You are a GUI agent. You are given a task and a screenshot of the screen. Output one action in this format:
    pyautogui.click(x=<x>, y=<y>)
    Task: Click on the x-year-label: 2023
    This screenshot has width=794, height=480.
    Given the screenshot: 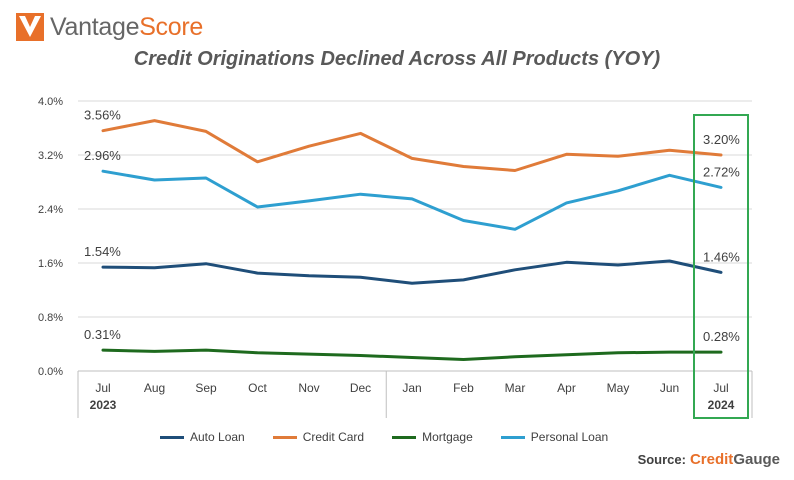 What is the action you would take?
    pyautogui.click(x=103, y=405)
    